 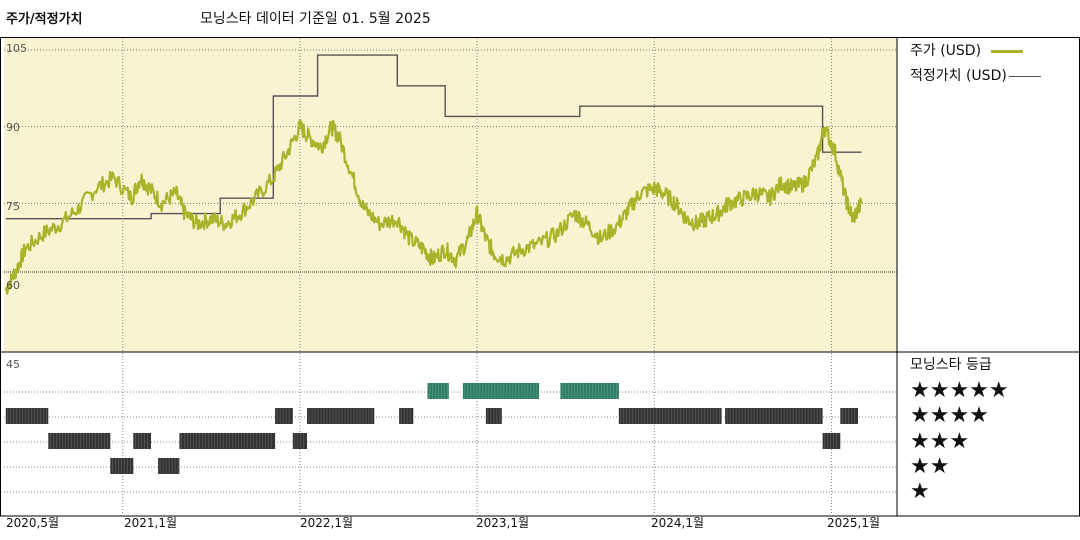 What do you see at coordinates (327, 523) in the screenshot?
I see `x-label-2022-1: 2022,1월` at bounding box center [327, 523].